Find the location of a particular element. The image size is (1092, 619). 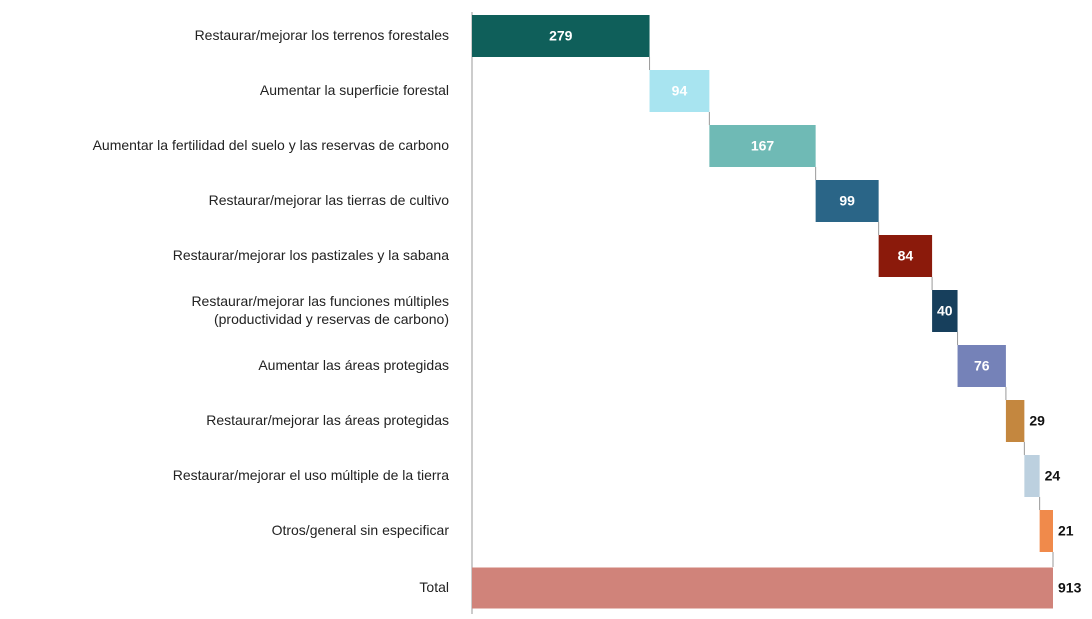

value-label: 94 is located at coordinates (680, 91).